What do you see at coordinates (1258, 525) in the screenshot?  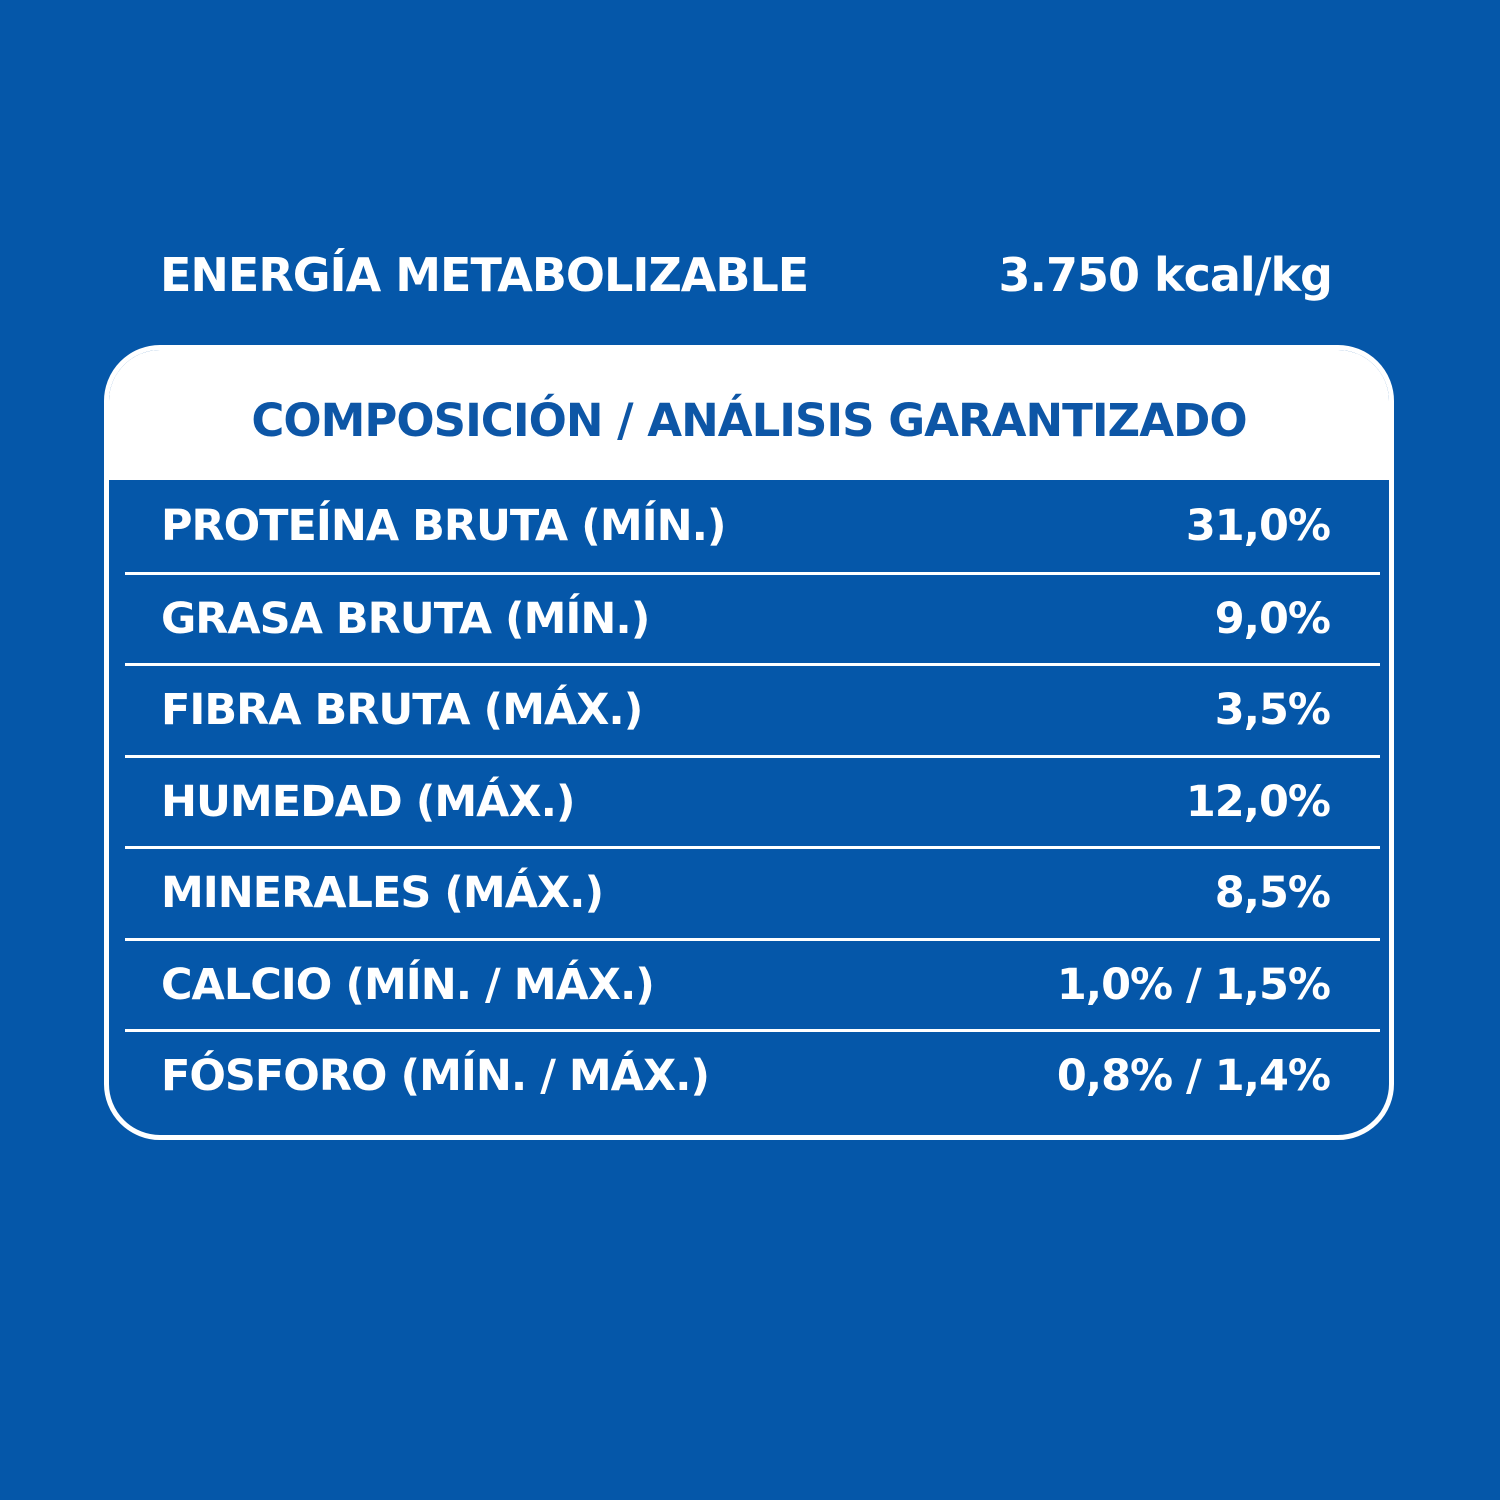 I see `row-value: 31,0%` at bounding box center [1258, 525].